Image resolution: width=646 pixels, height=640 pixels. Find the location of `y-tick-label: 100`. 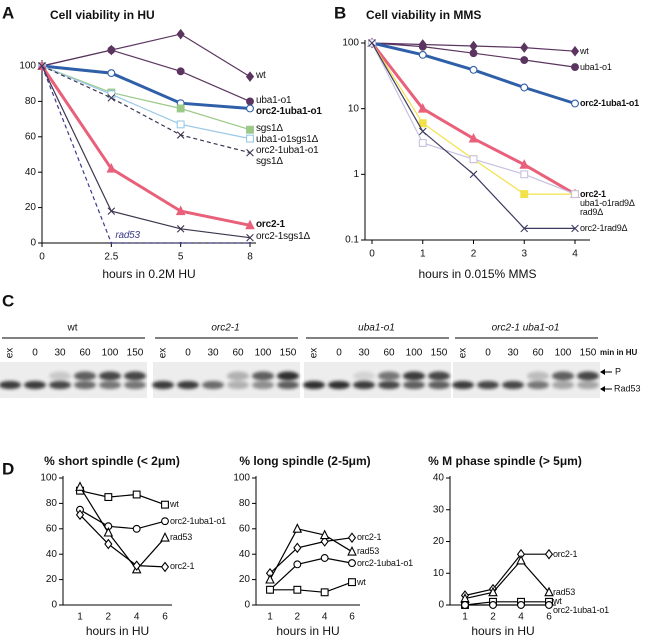

y-tick-label: 100 is located at coordinates (48, 478).